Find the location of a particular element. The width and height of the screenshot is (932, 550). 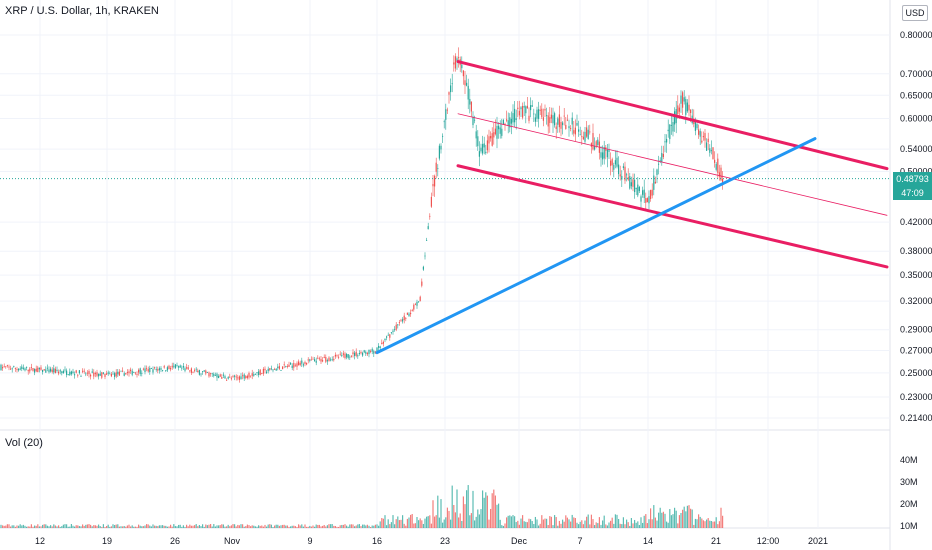

volume-title: Vol (20) is located at coordinates (24, 443).